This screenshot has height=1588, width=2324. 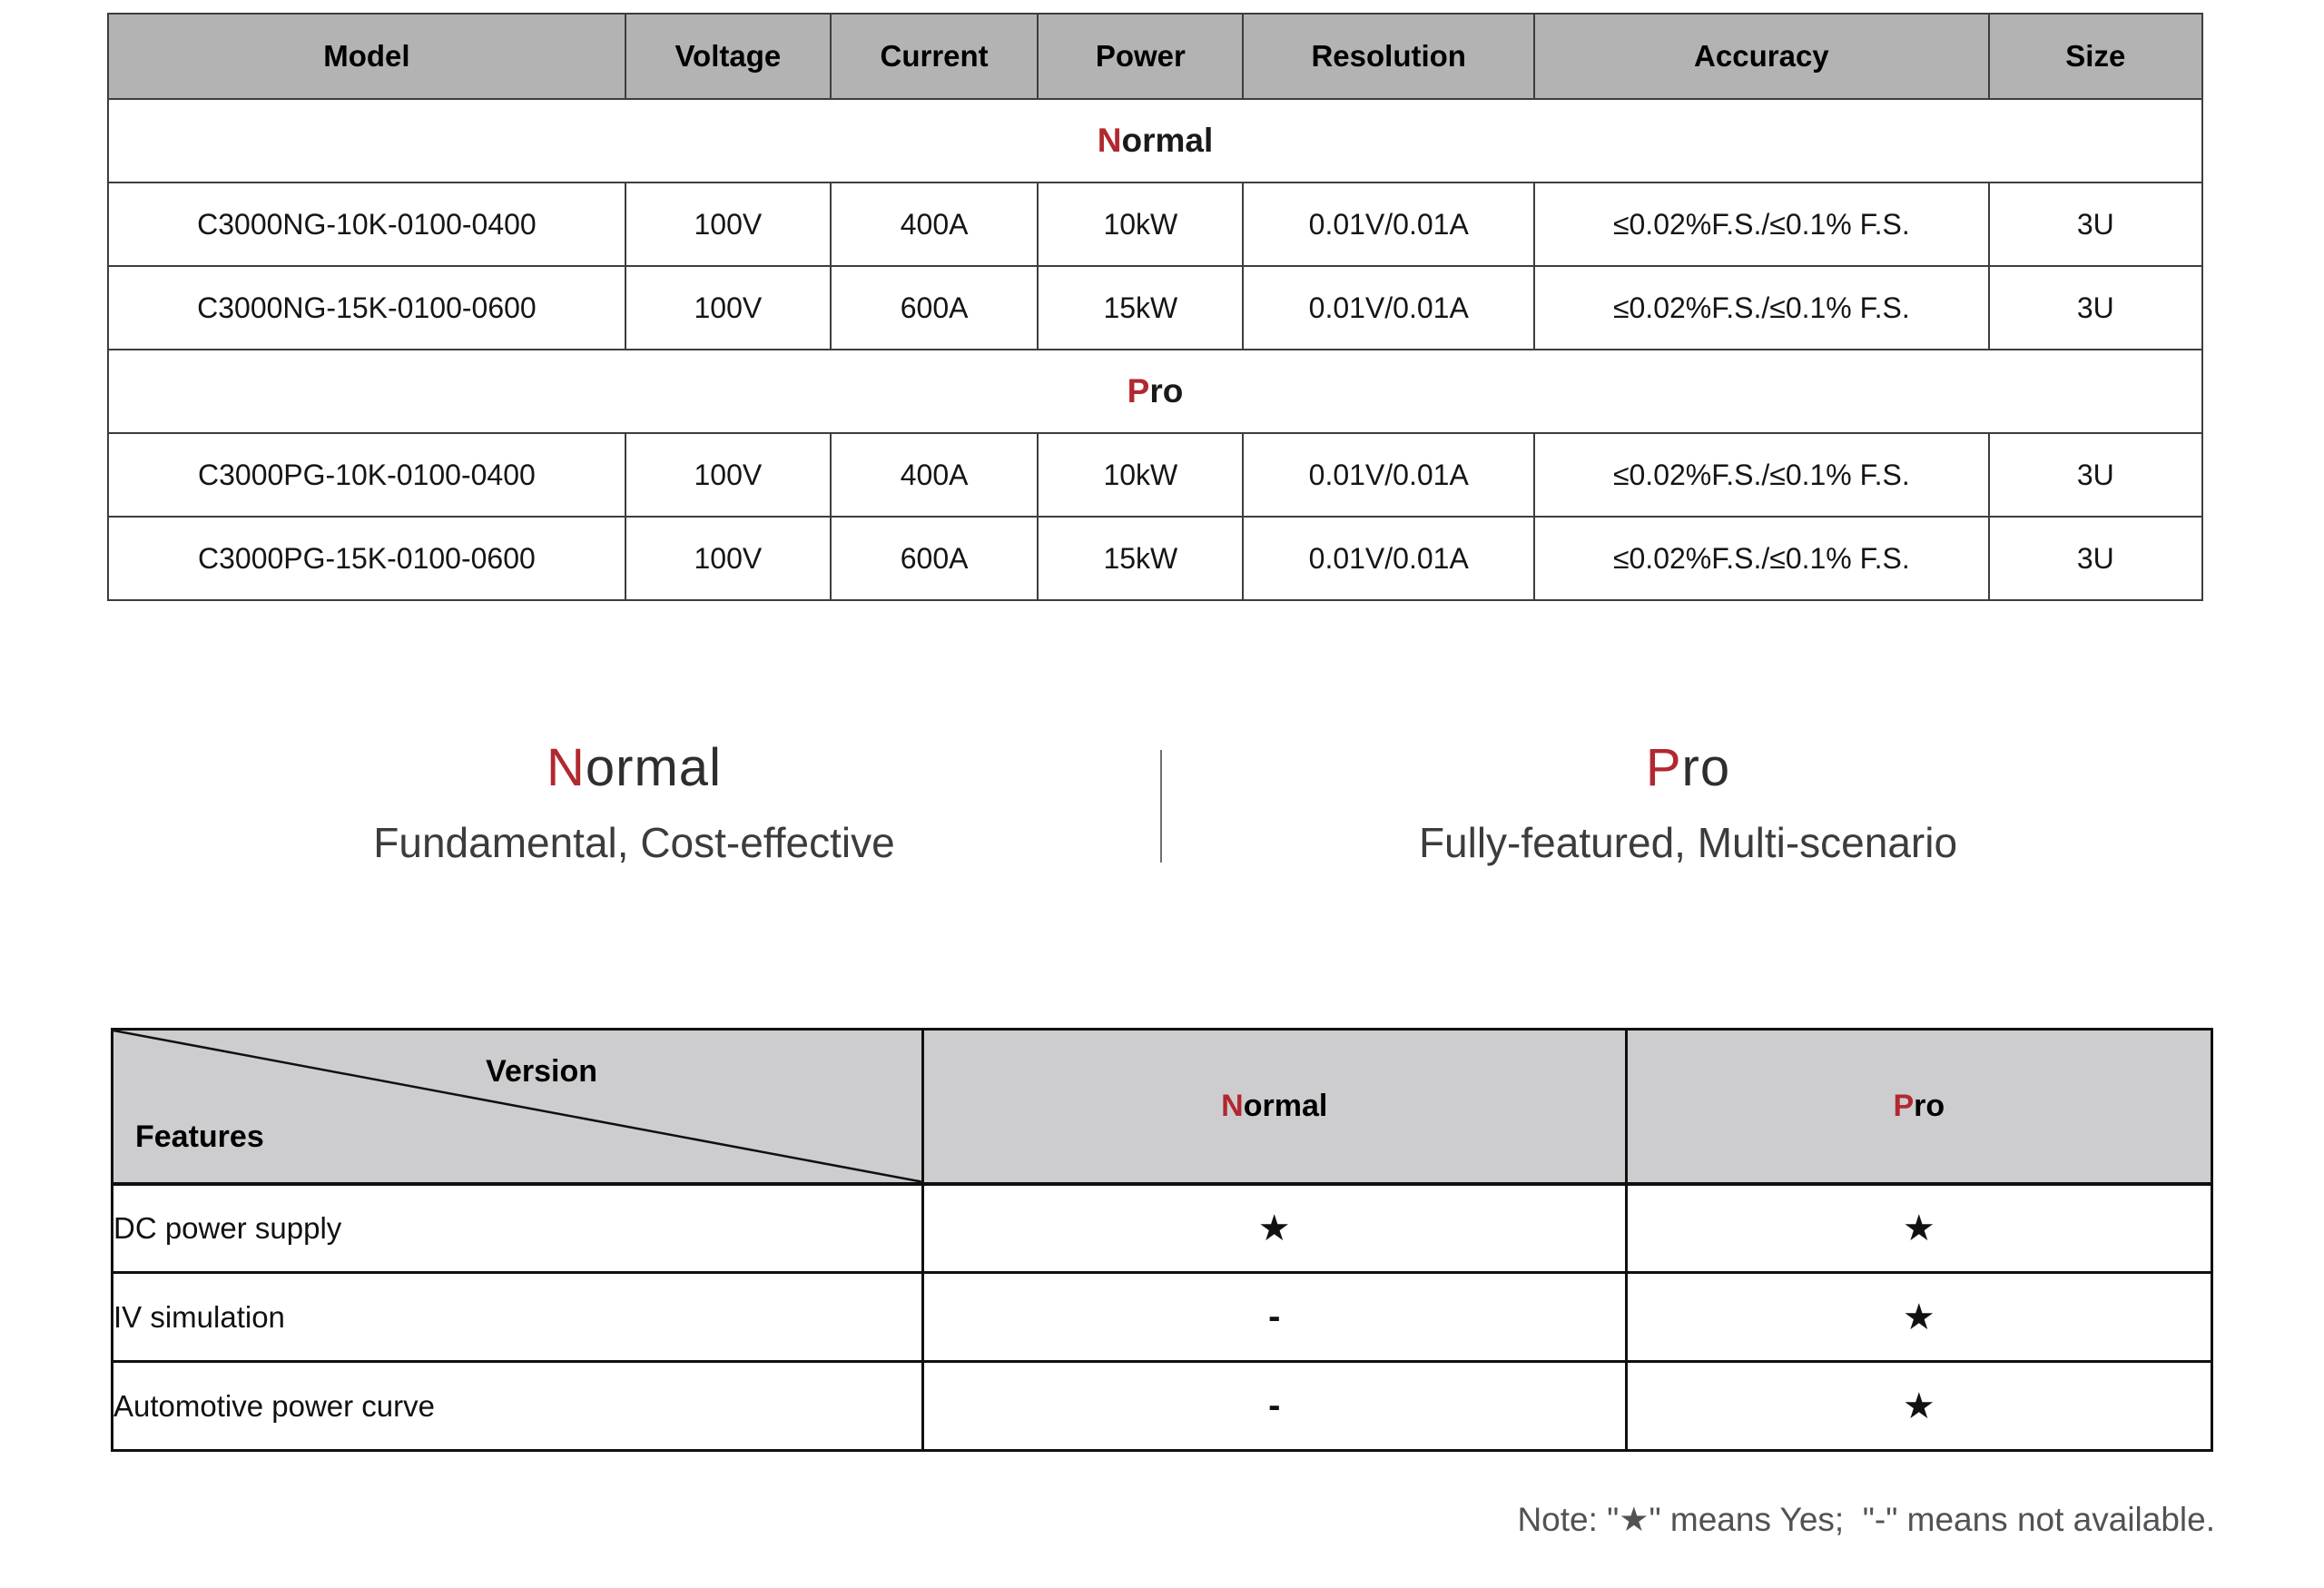 I want to click on diagonal-divider, so click(x=517, y=1106).